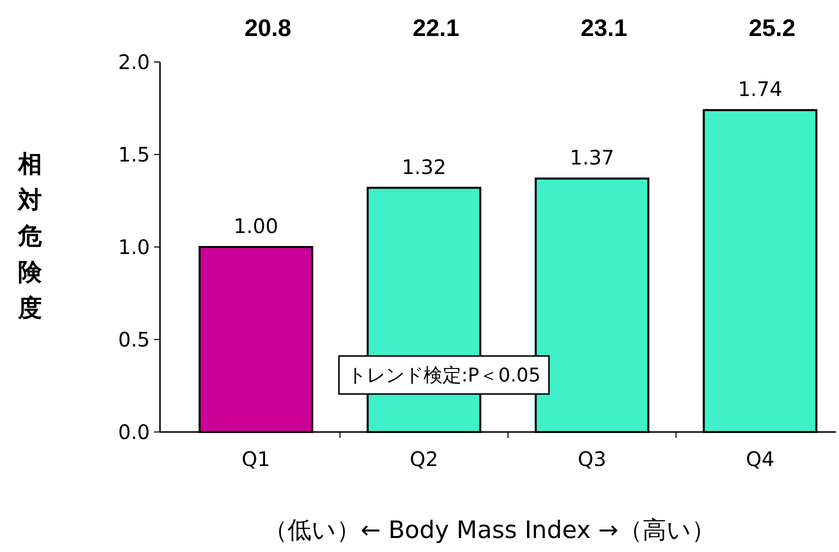 The image size is (839, 552). What do you see at coordinates (256, 459) in the screenshot?
I see `x-tick-label: Q1` at bounding box center [256, 459].